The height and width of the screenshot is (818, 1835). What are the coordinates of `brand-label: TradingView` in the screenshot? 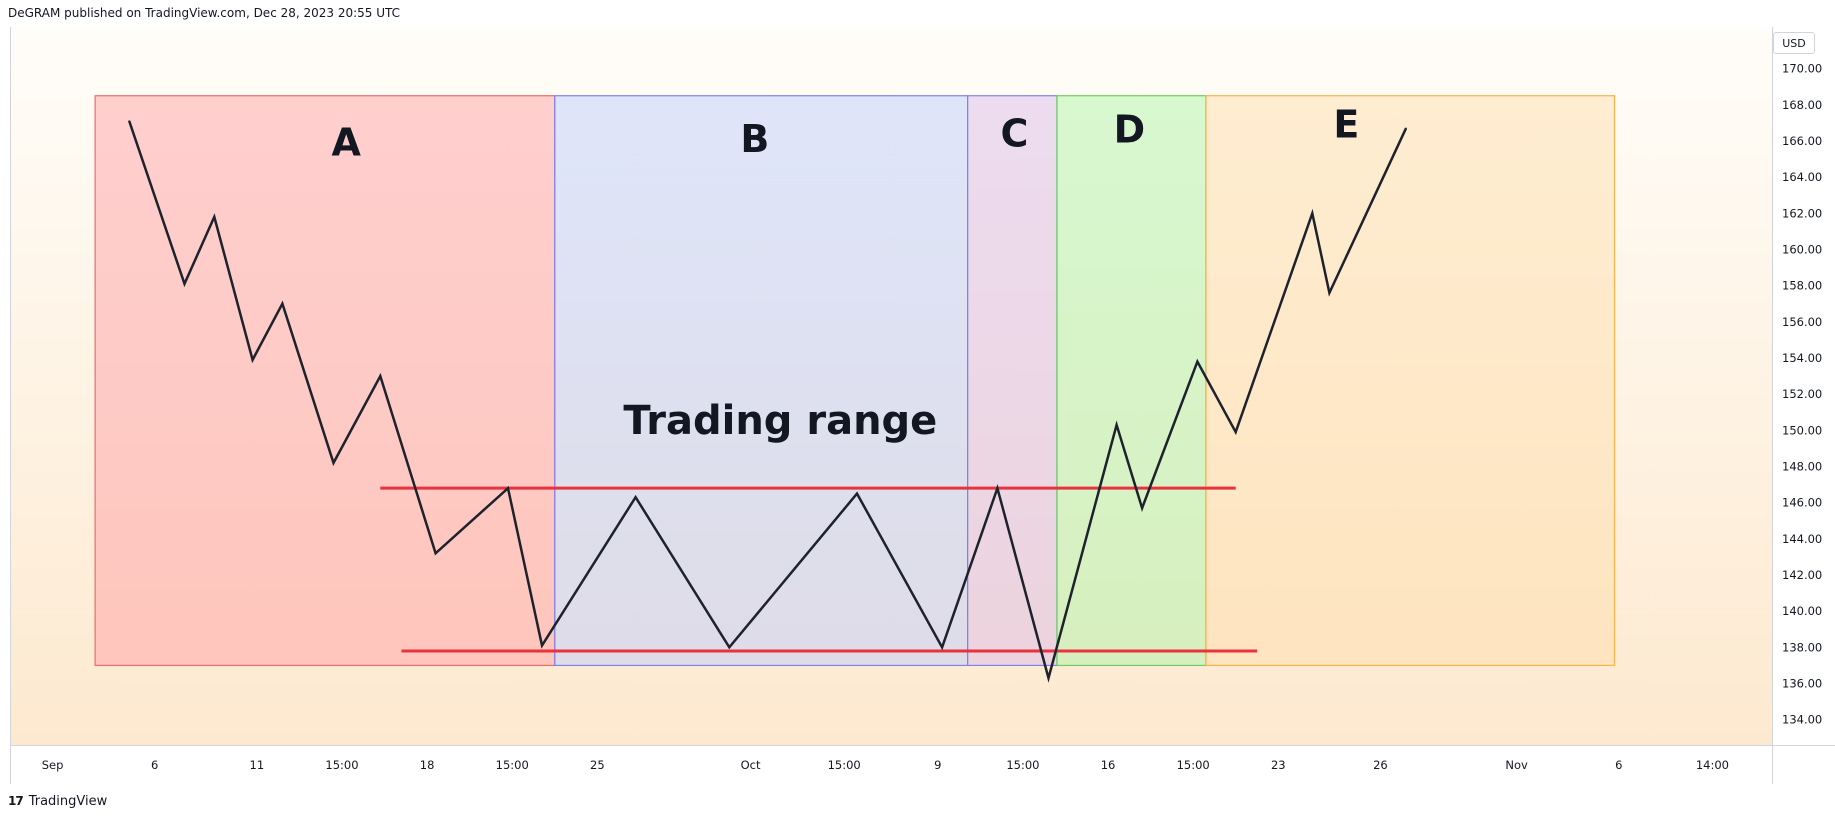 It's located at (68, 801).